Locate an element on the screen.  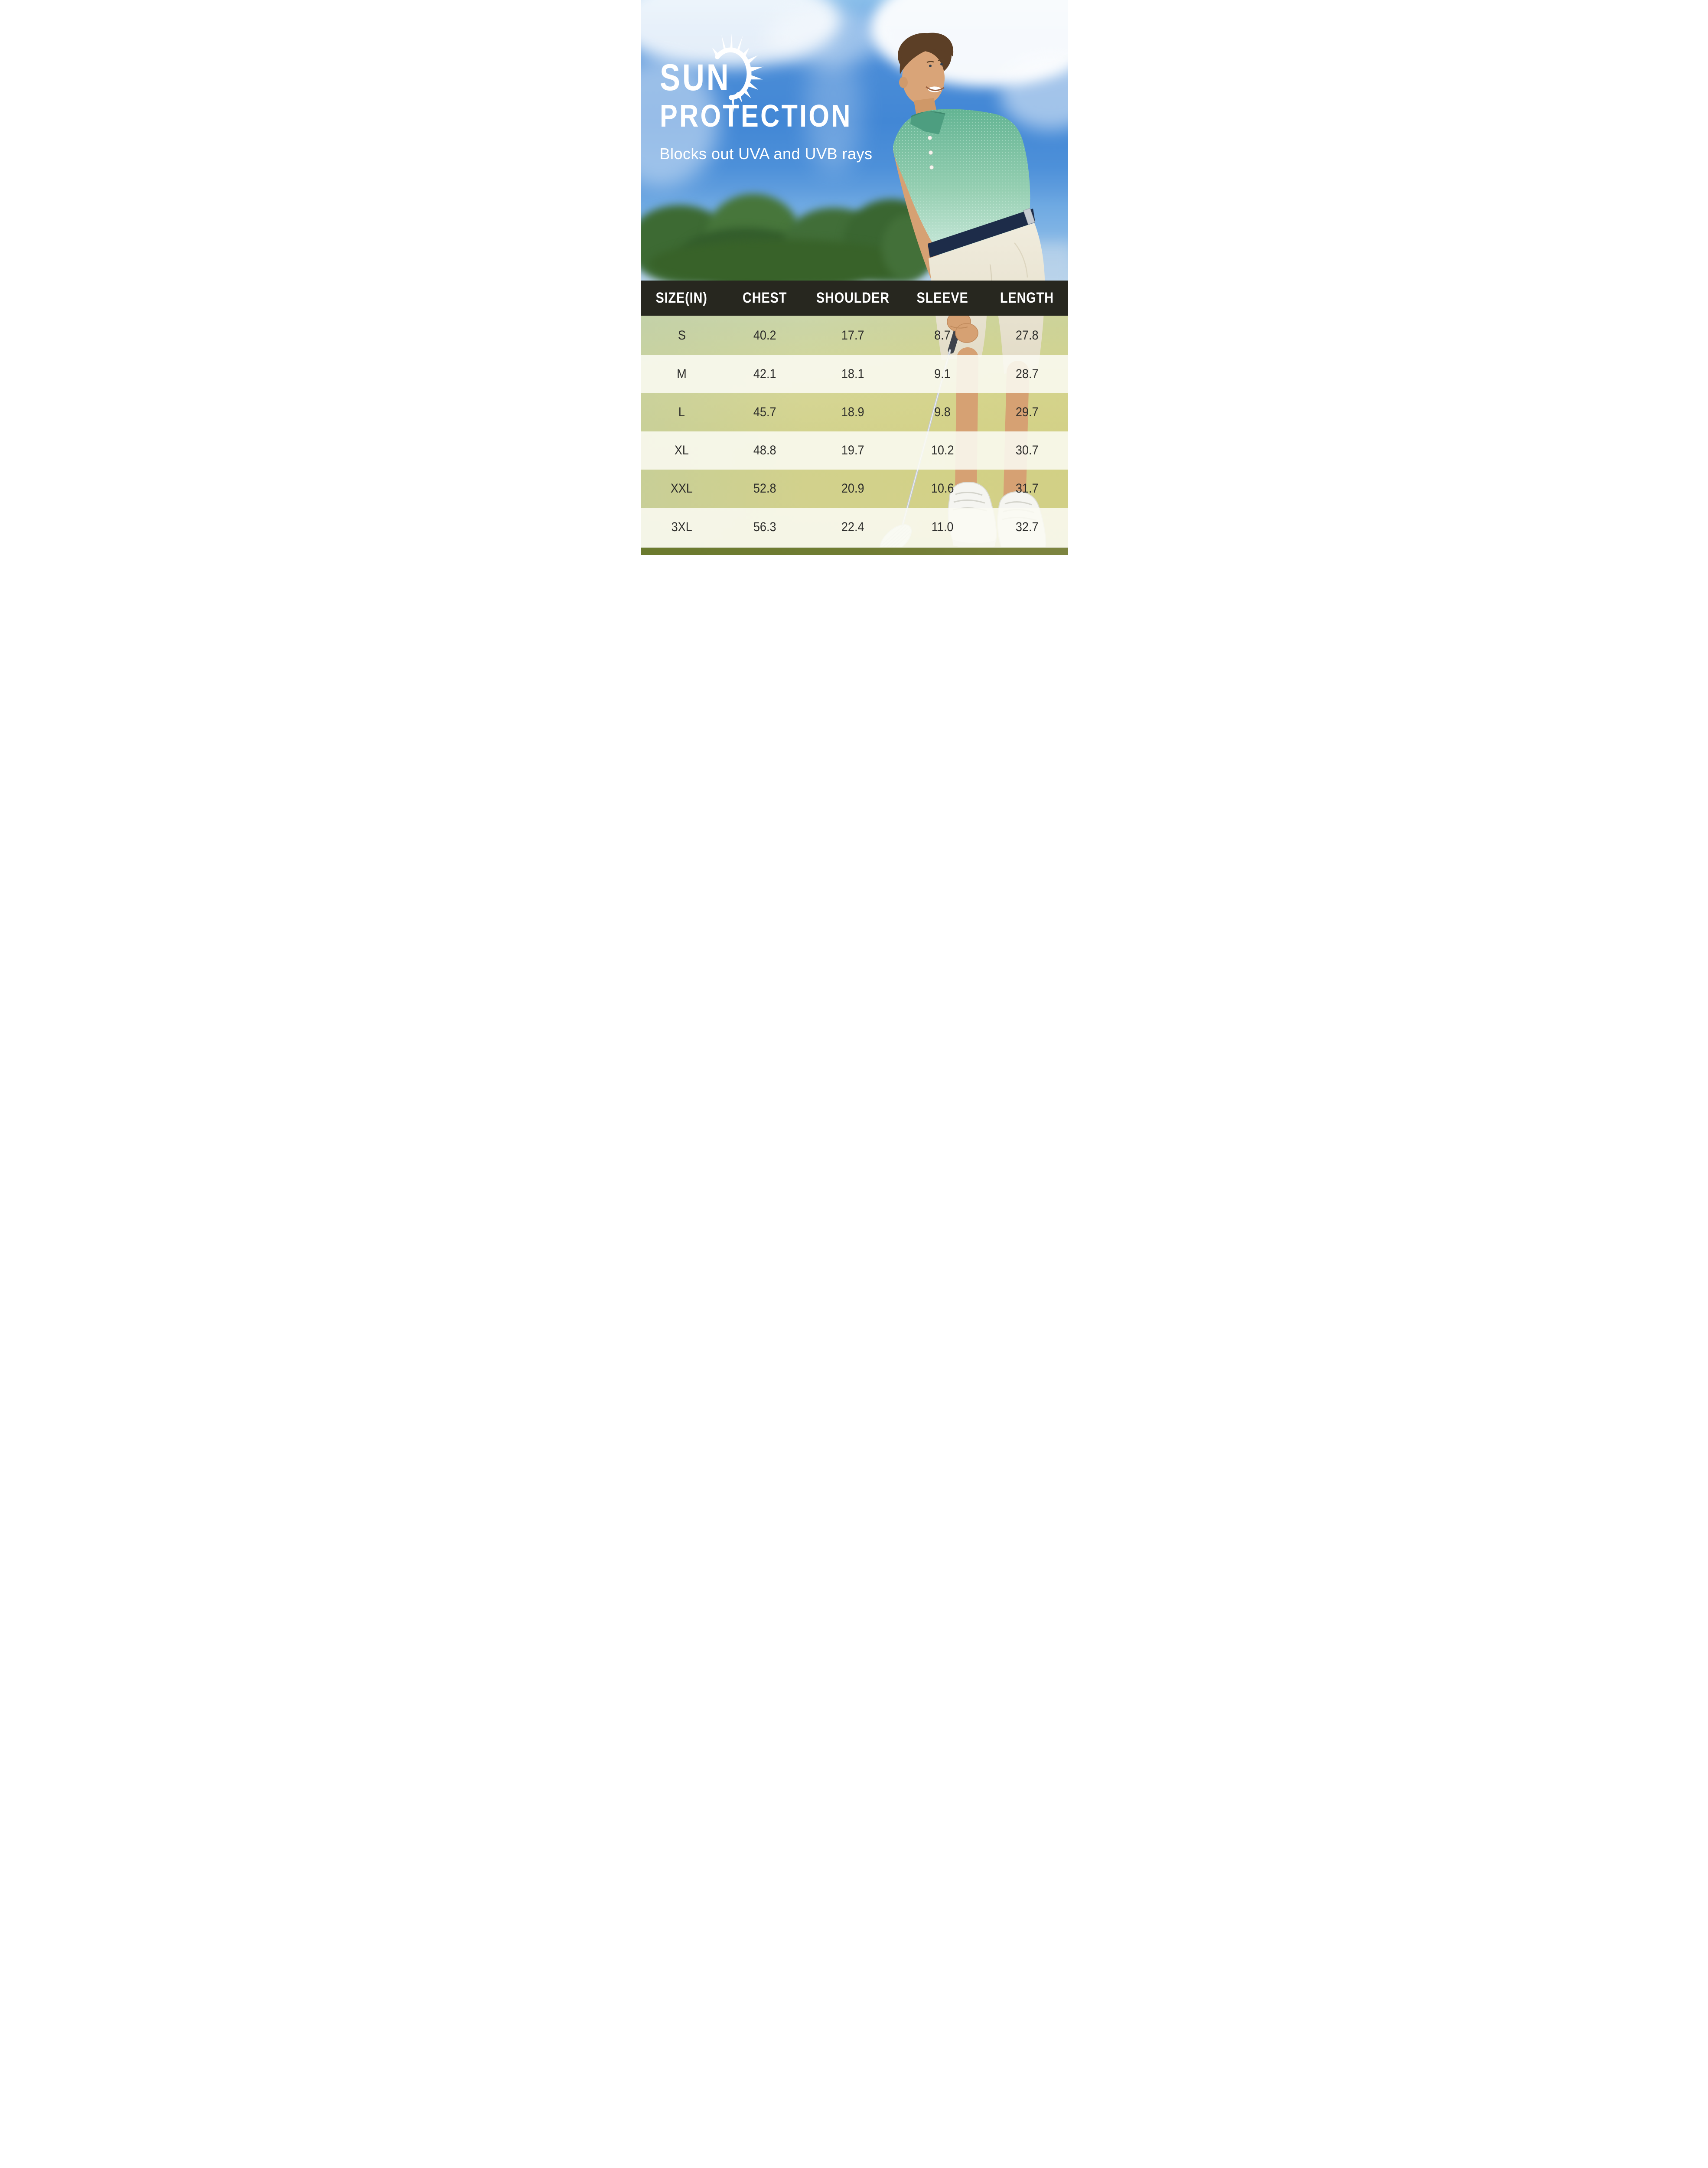
horizon-haze is located at coordinates (1006, 262).